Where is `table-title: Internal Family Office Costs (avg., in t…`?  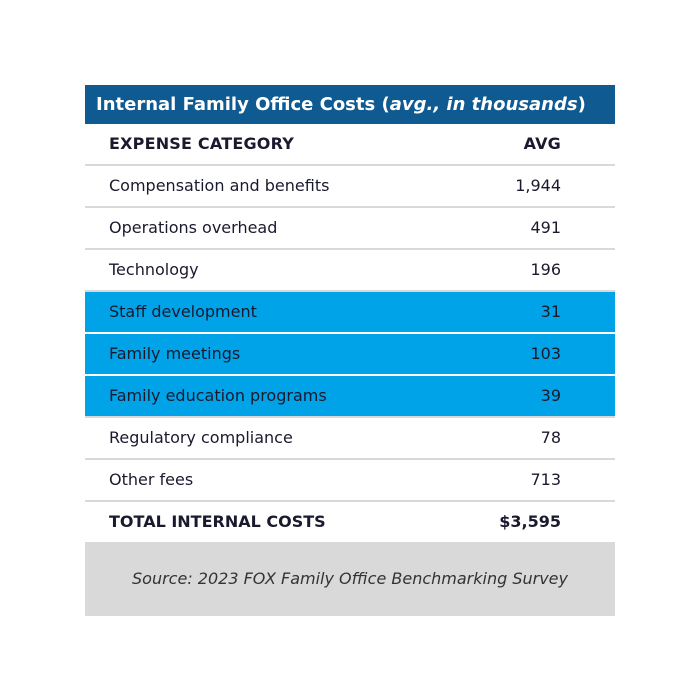
table-title: Internal Family Office Costs (avg., in t… is located at coordinates (350, 104).